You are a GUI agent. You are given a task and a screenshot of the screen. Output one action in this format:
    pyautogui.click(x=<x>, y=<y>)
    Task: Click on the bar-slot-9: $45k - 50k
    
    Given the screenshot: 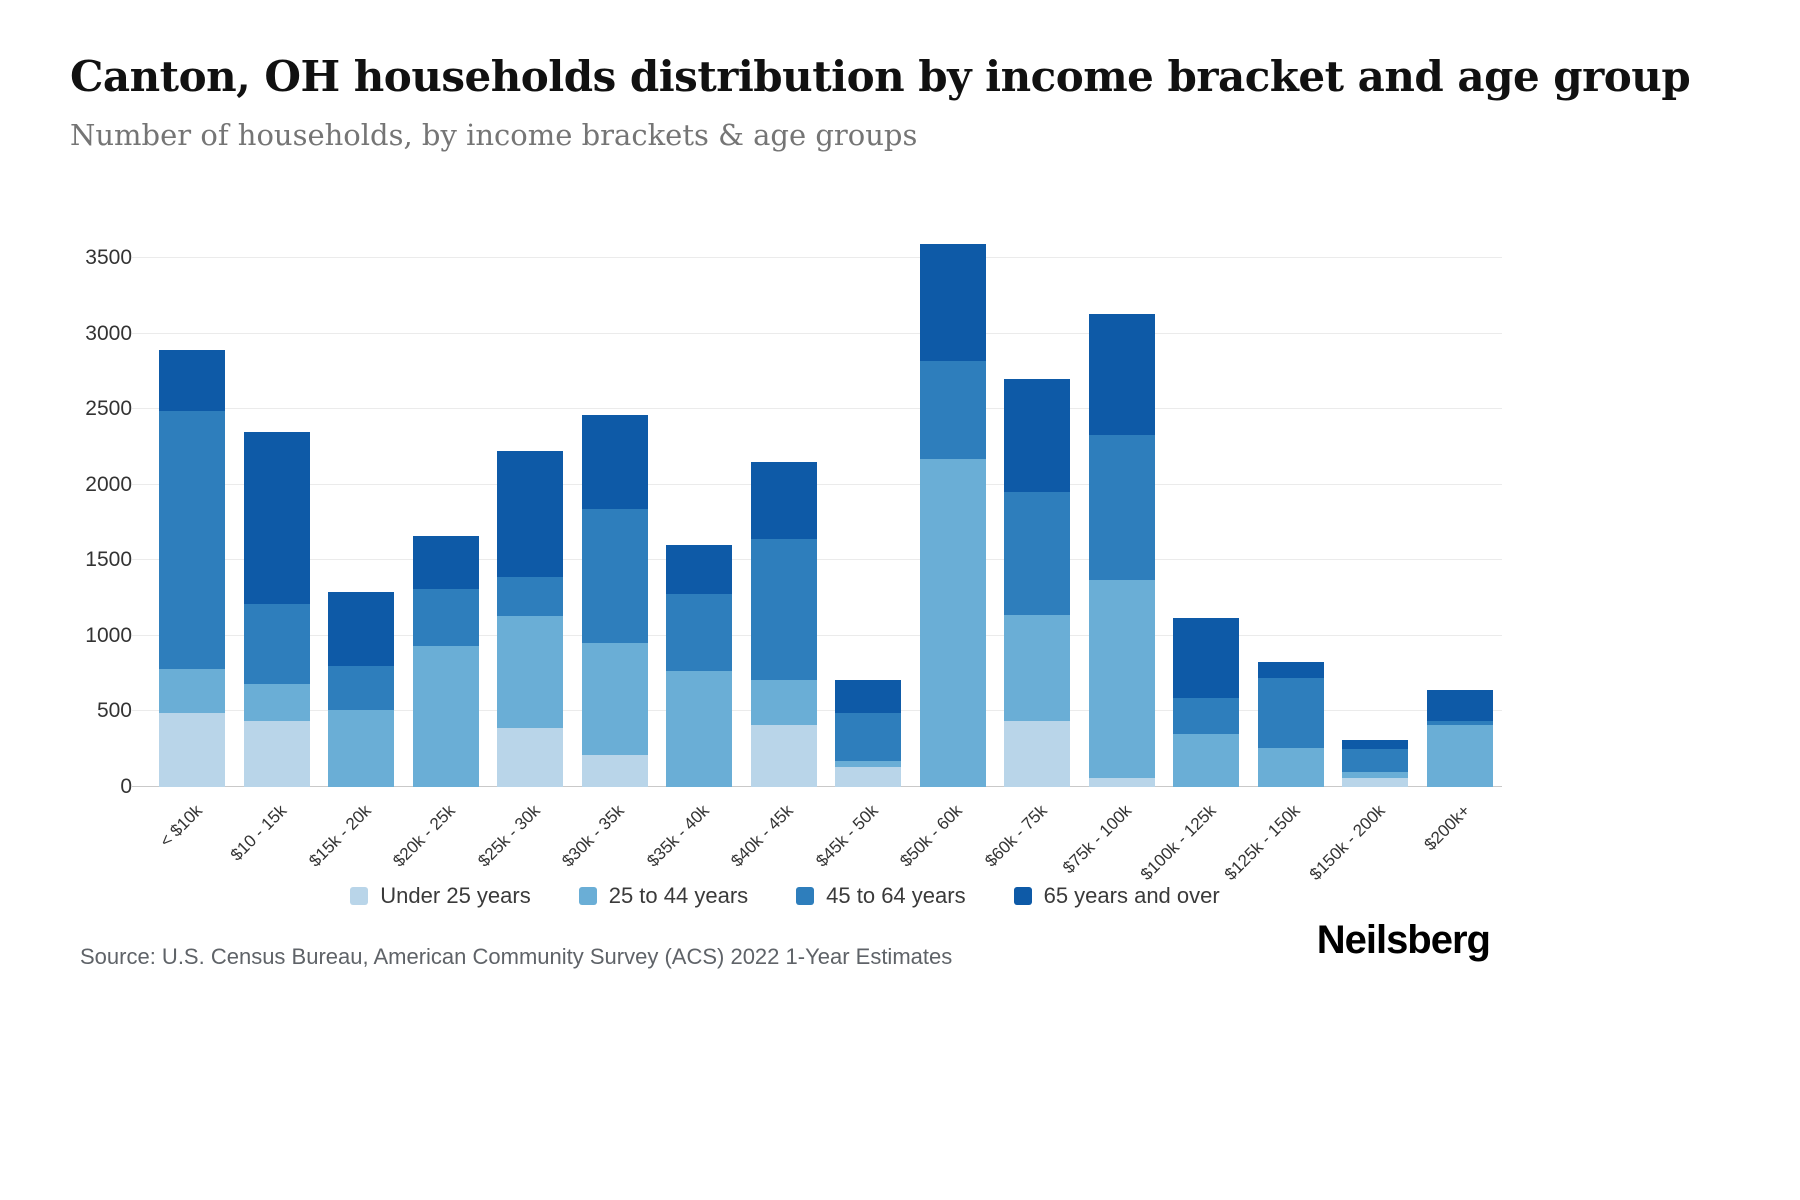 What is the action you would take?
    pyautogui.click(x=861, y=564)
    